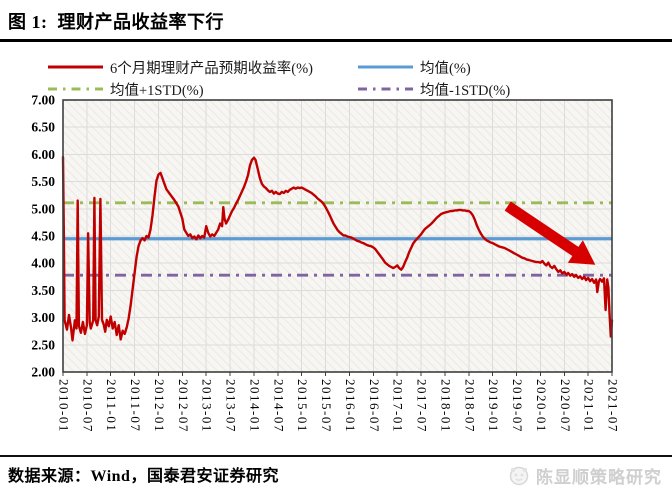  Describe the element at coordinates (43, 372) in the screenshot. I see `svg-text: 2.00` at that location.